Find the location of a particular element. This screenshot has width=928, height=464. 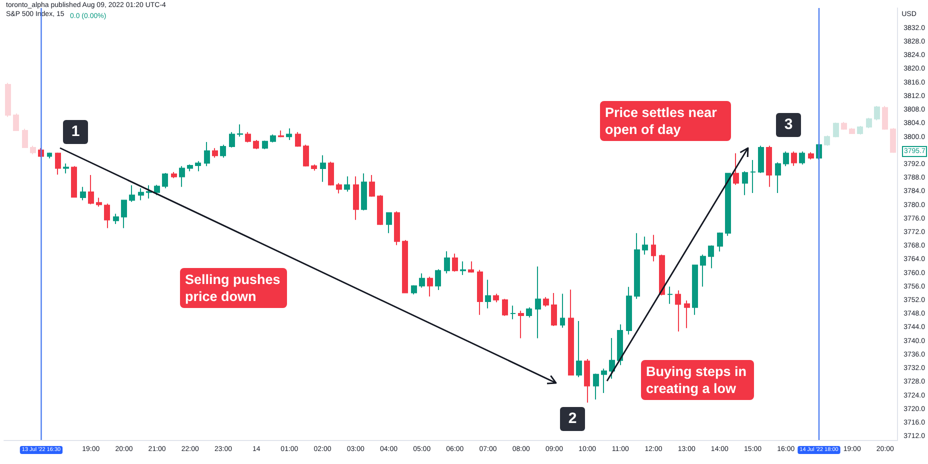

annotation: Buying steps in creating a low is located at coordinates (697, 380).